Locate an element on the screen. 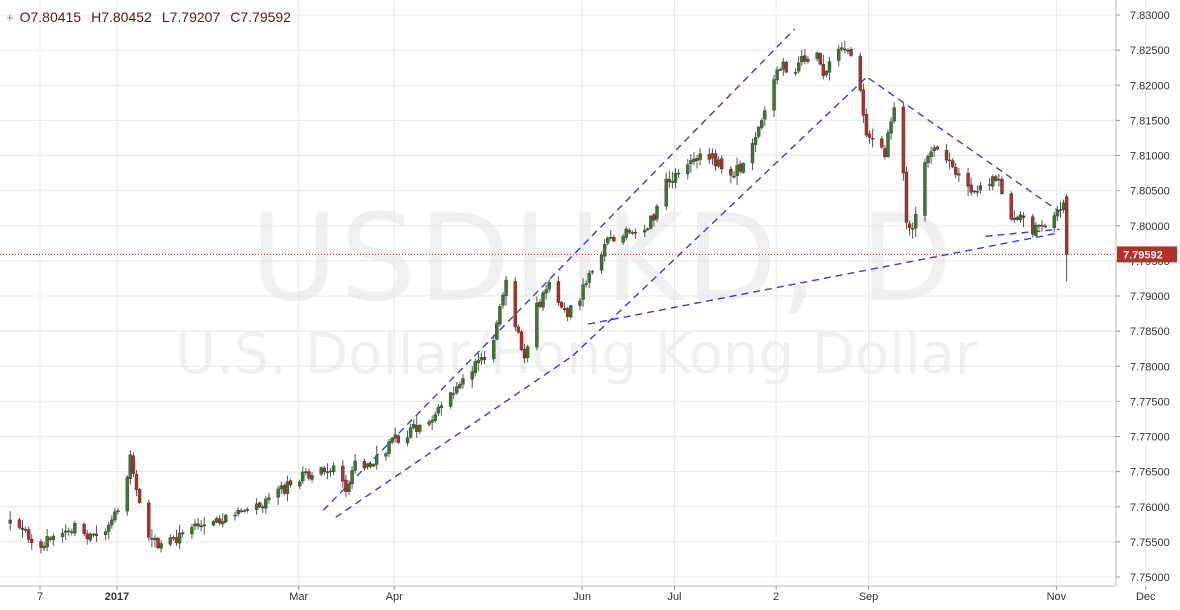 This screenshot has width=1180, height=610. price-axis-label: 7.82500 is located at coordinates (1150, 51).